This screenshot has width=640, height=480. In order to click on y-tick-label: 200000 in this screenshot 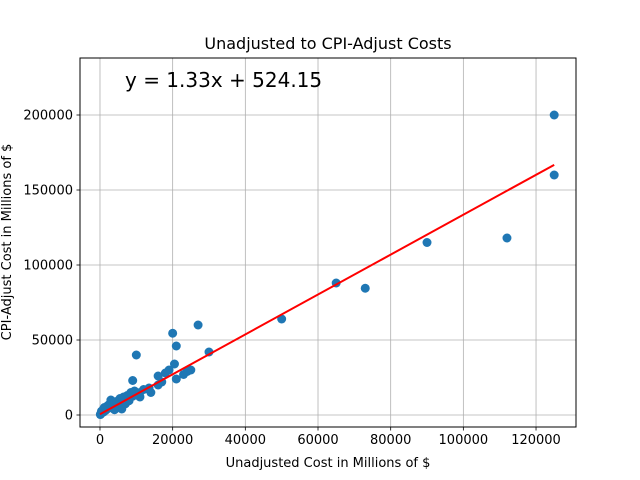, I will do `click(48, 116)`.